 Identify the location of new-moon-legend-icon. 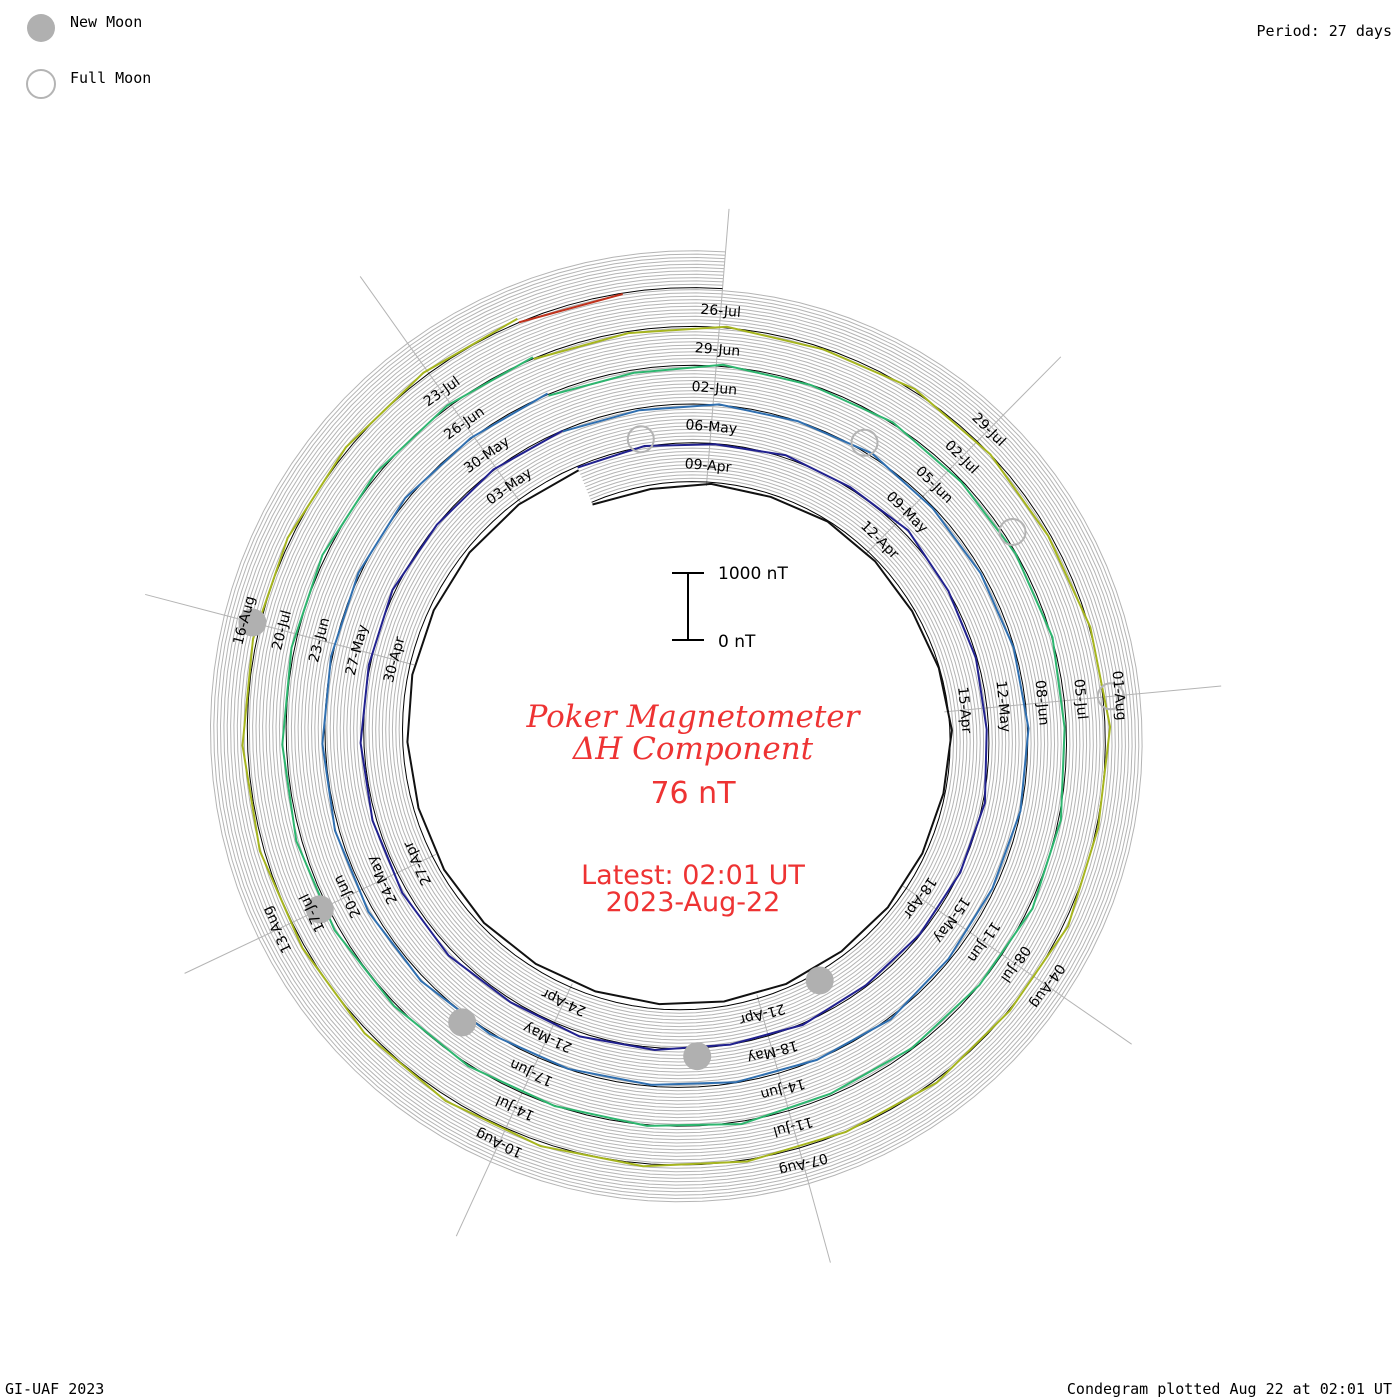
(41, 28).